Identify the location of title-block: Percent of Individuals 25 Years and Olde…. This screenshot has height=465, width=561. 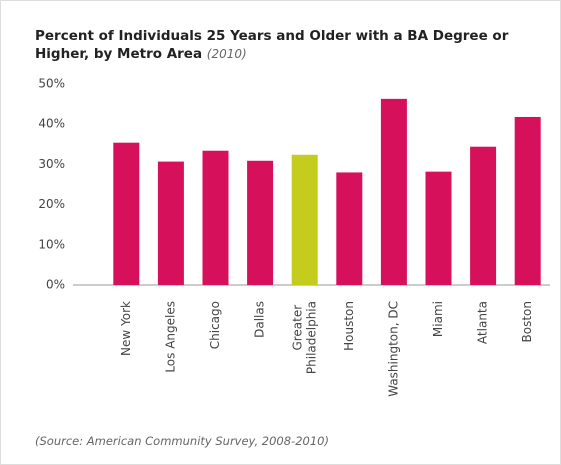
(285, 45).